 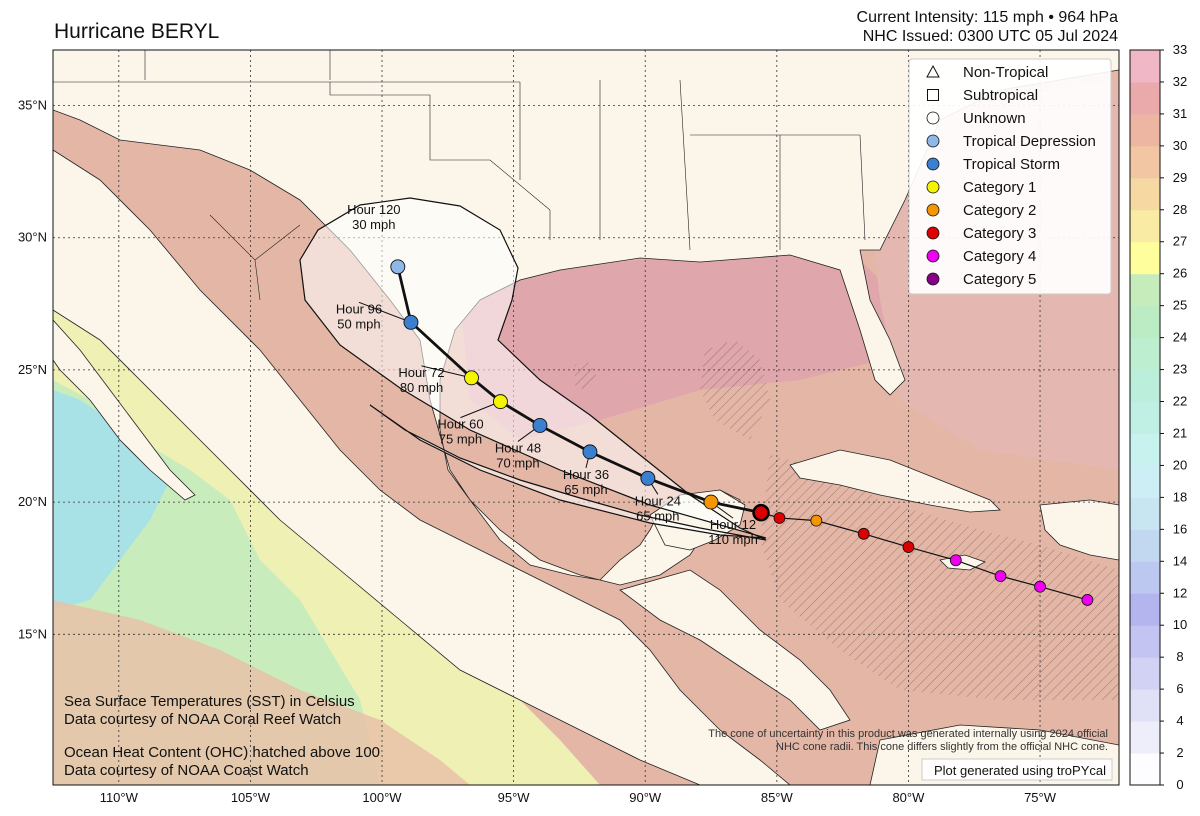 What do you see at coordinates (373, 209) in the screenshot?
I see `forecast-hour-label: Hour 120` at bounding box center [373, 209].